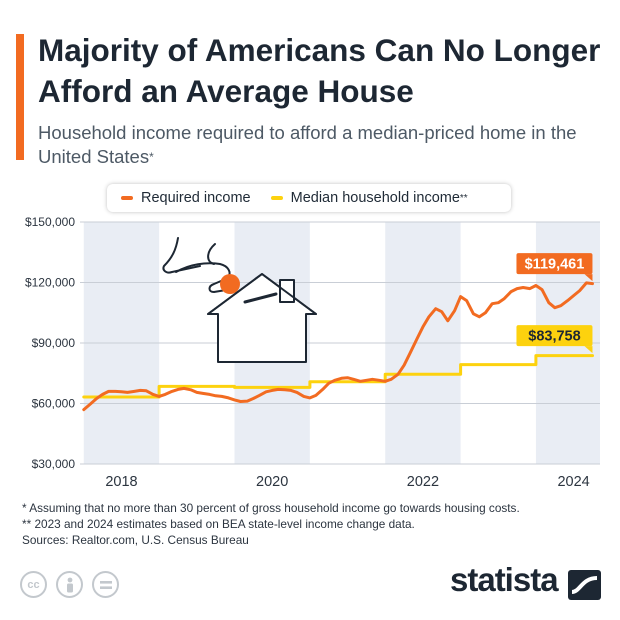 The height and width of the screenshot is (620, 620). I want to click on legend-swatch-required, so click(127, 198).